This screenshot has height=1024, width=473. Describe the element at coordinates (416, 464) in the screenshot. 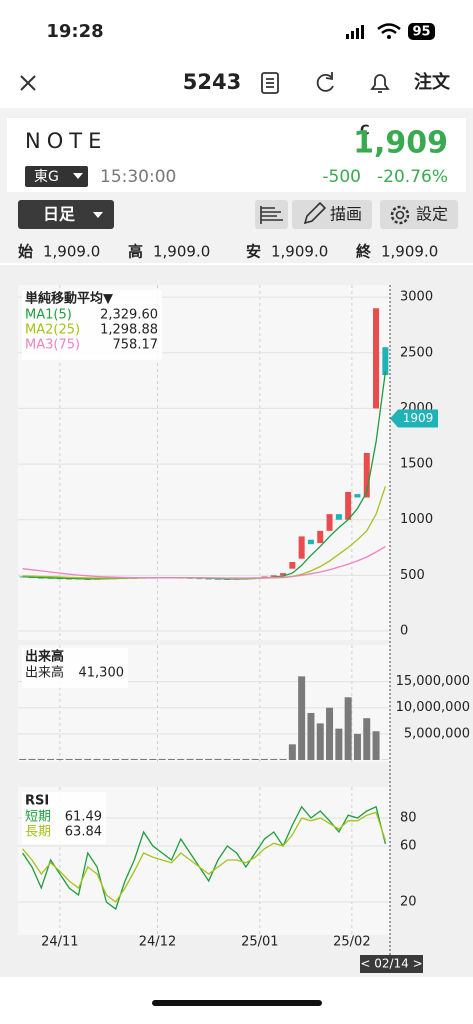

I see `y-tick-label: 1500` at that location.